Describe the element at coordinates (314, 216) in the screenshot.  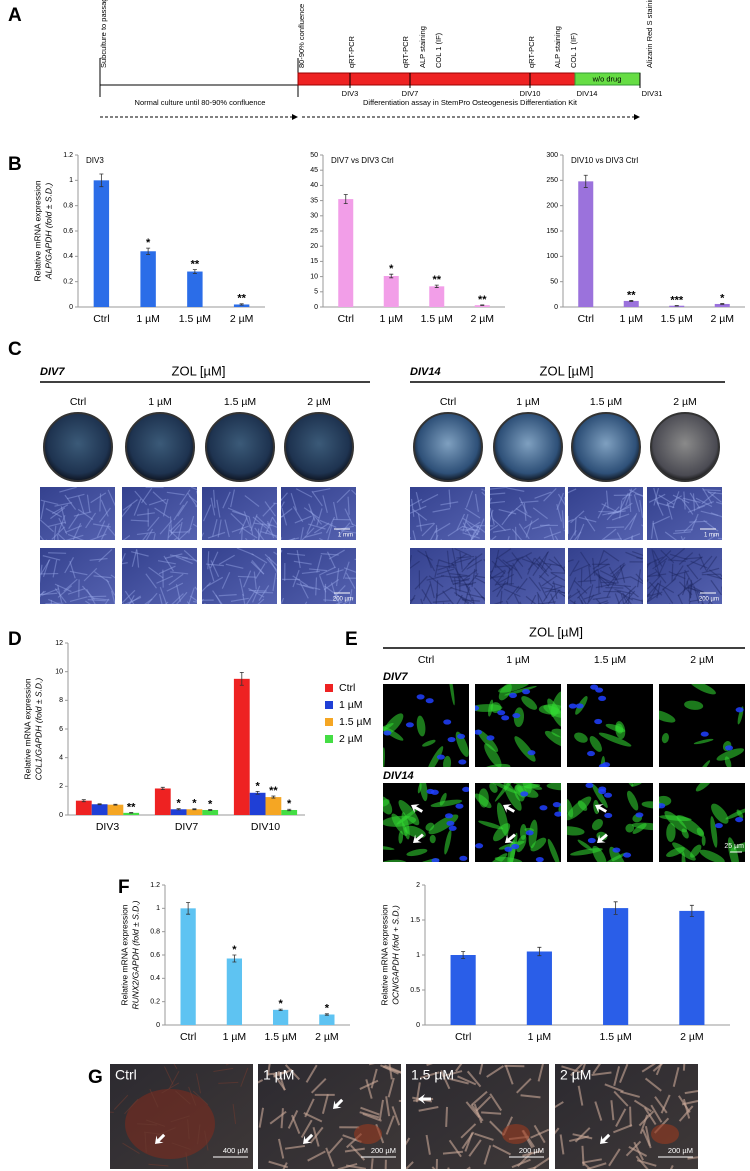
I see `y-tick-label: 30` at that location.